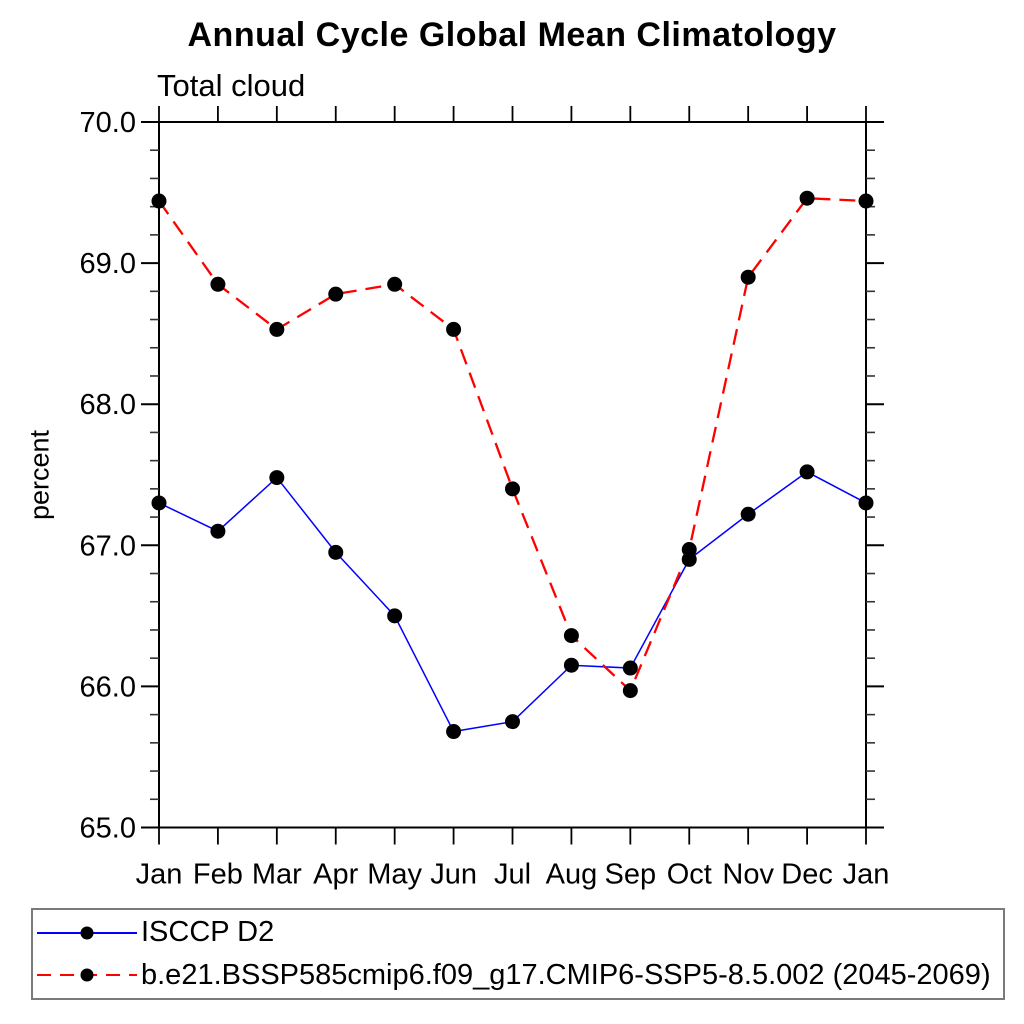 This screenshot has width=1024, height=1024. I want to click on x-tick-label: Mar, so click(277, 875).